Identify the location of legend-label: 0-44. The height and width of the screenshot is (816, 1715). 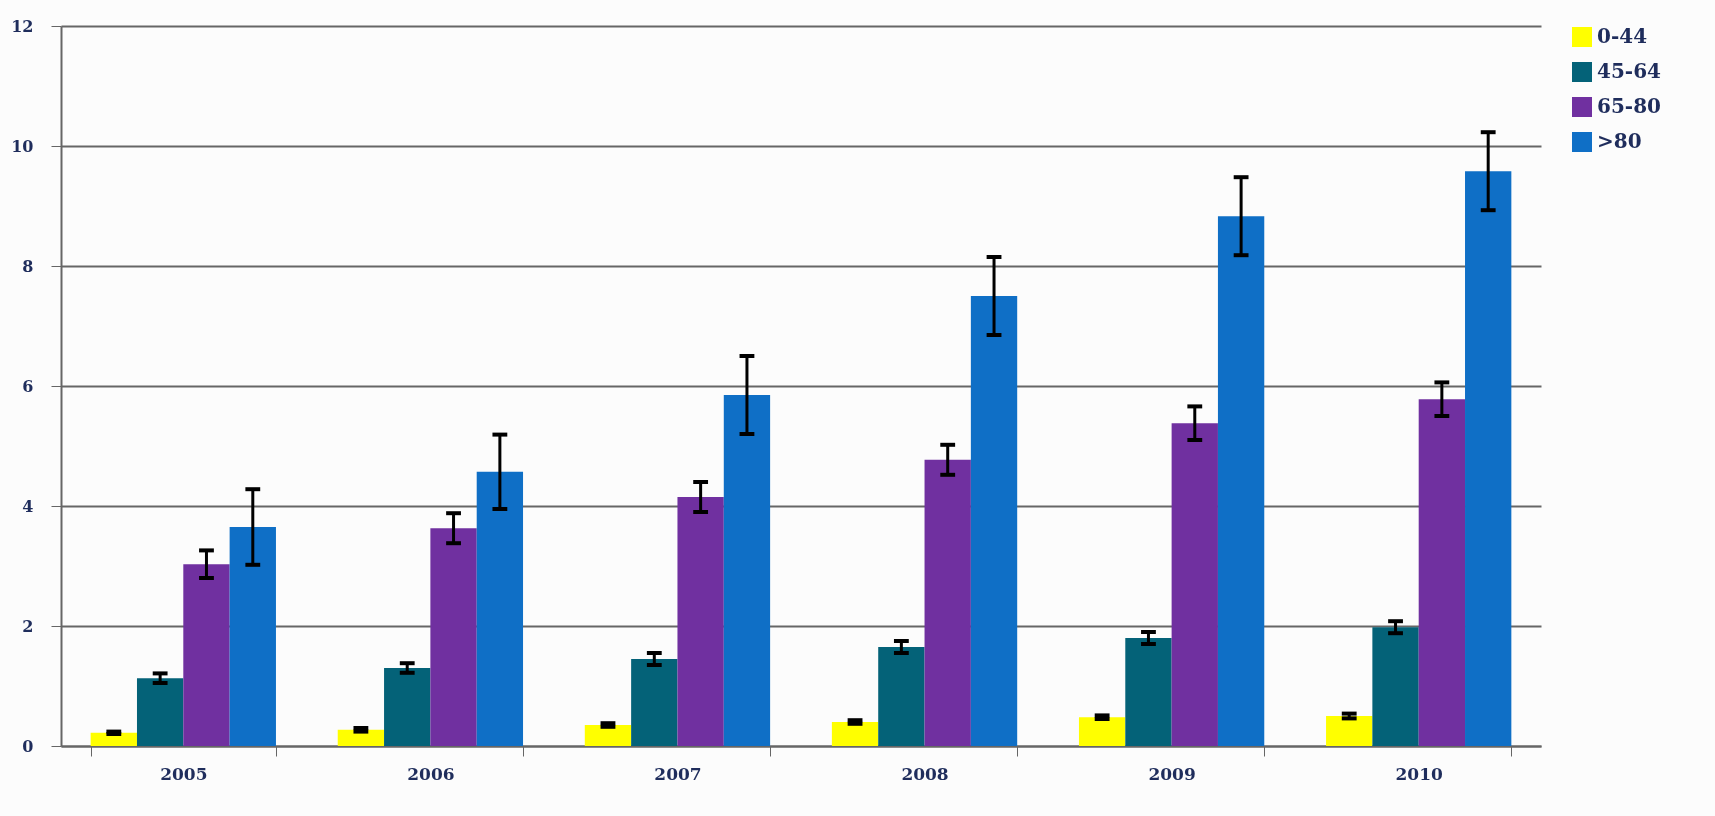
(1622, 36).